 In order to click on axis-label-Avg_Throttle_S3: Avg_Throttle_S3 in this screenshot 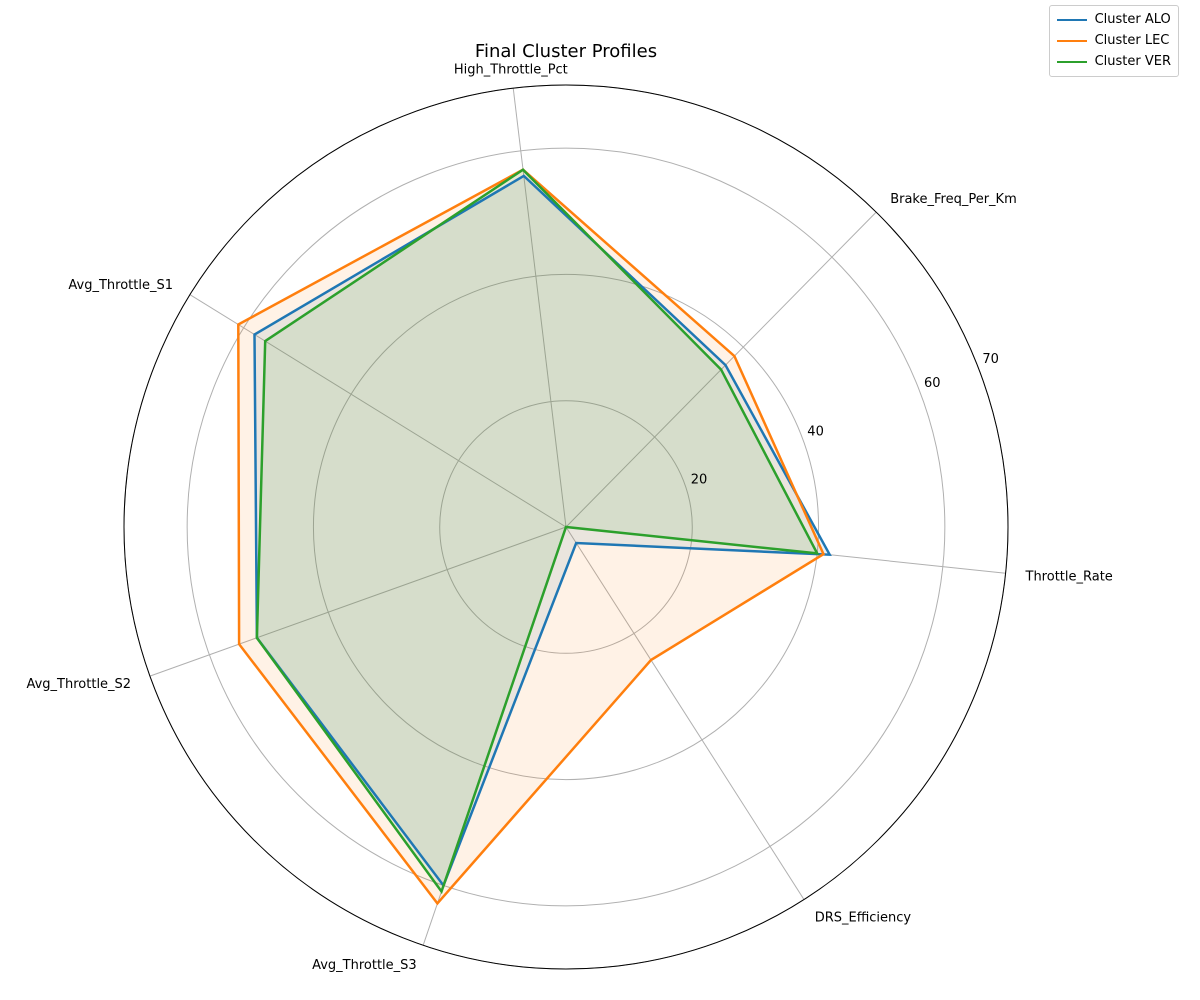, I will do `click(364, 965)`.